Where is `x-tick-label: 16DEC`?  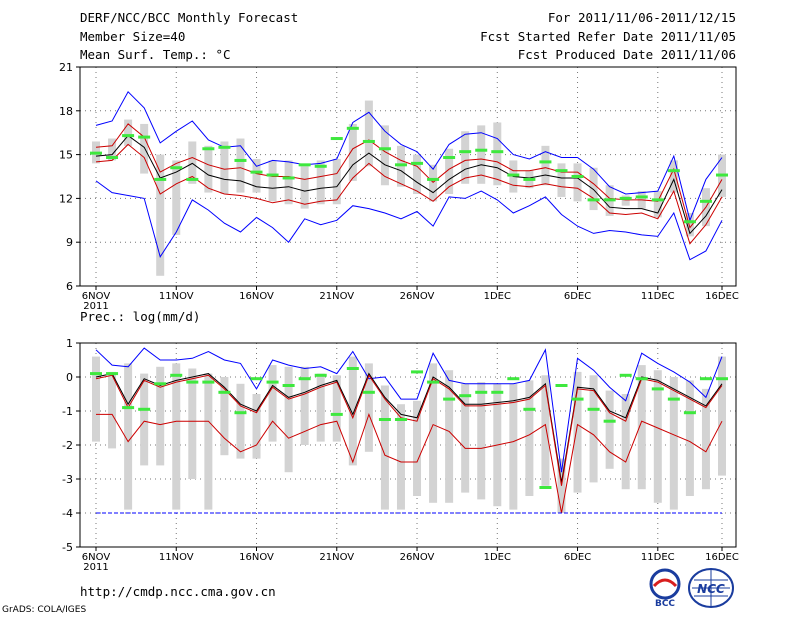 x-tick-label: 16DEC is located at coordinates (722, 296).